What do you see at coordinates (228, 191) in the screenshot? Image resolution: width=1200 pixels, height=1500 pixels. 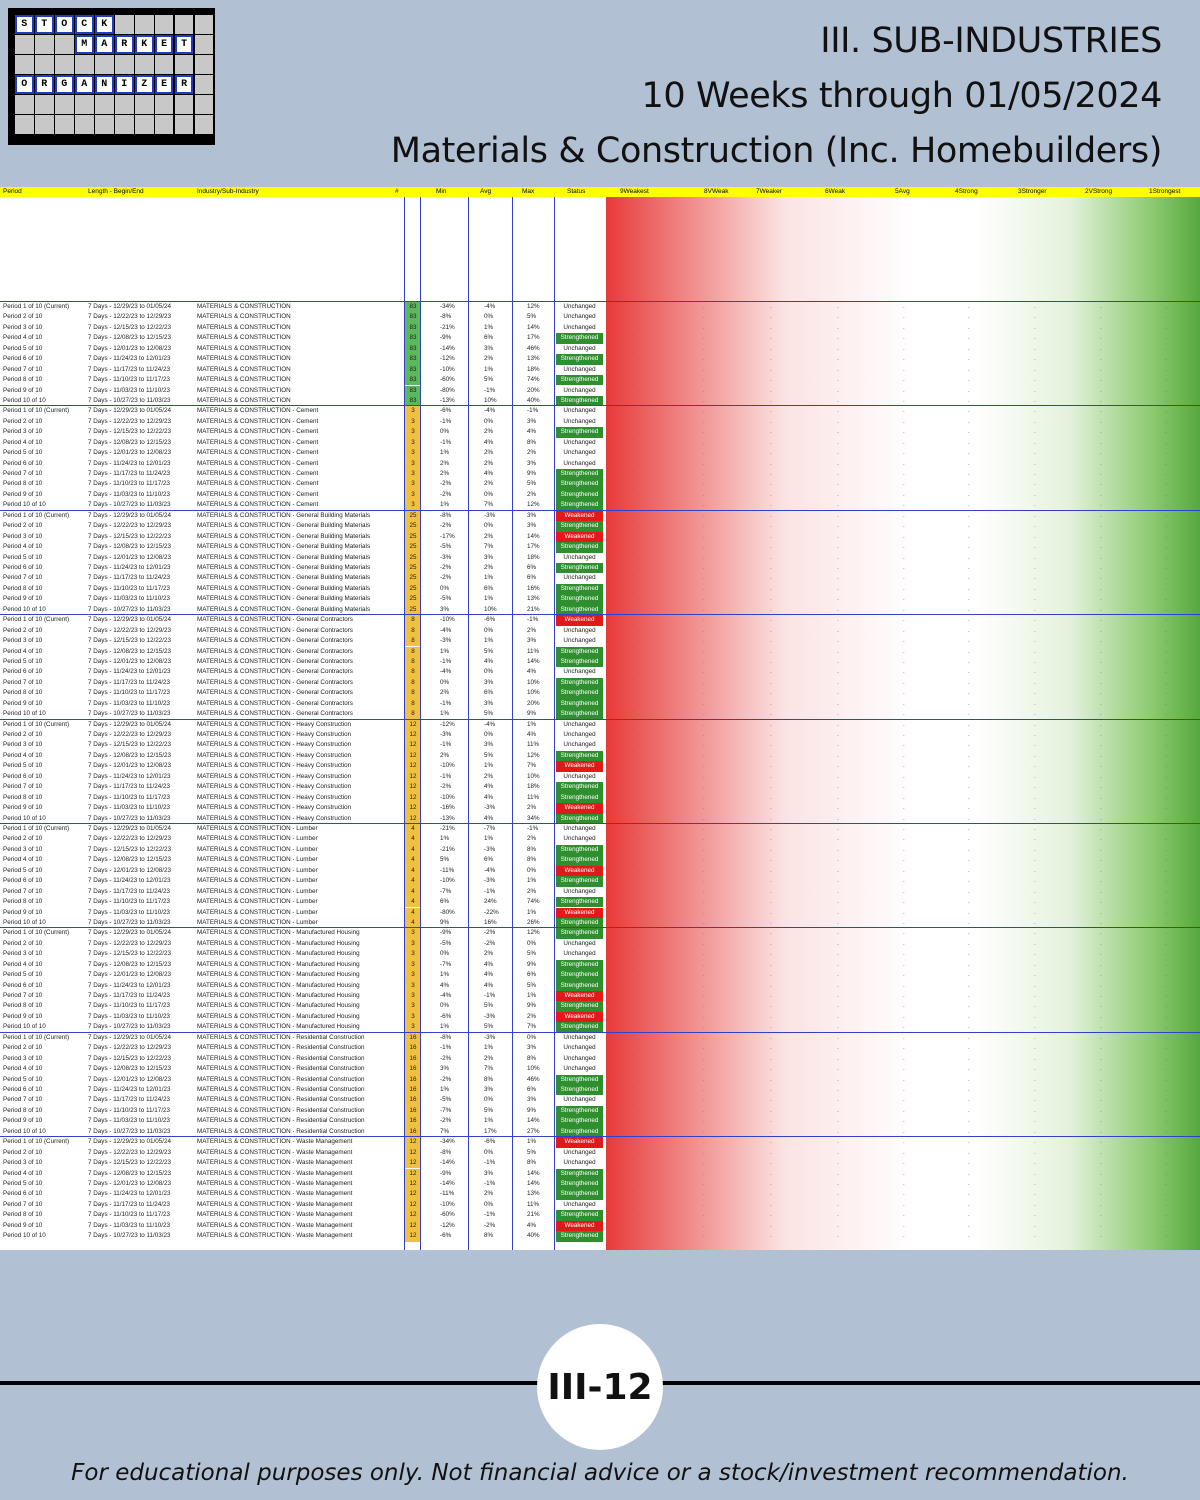 I see `column-header: Industry/Sub-Industry` at bounding box center [228, 191].